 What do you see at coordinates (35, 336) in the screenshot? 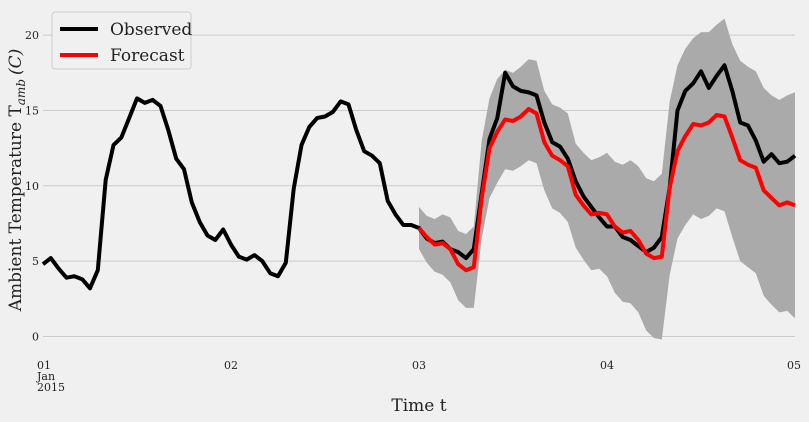
I see `y-tick-label: 0` at bounding box center [35, 336].